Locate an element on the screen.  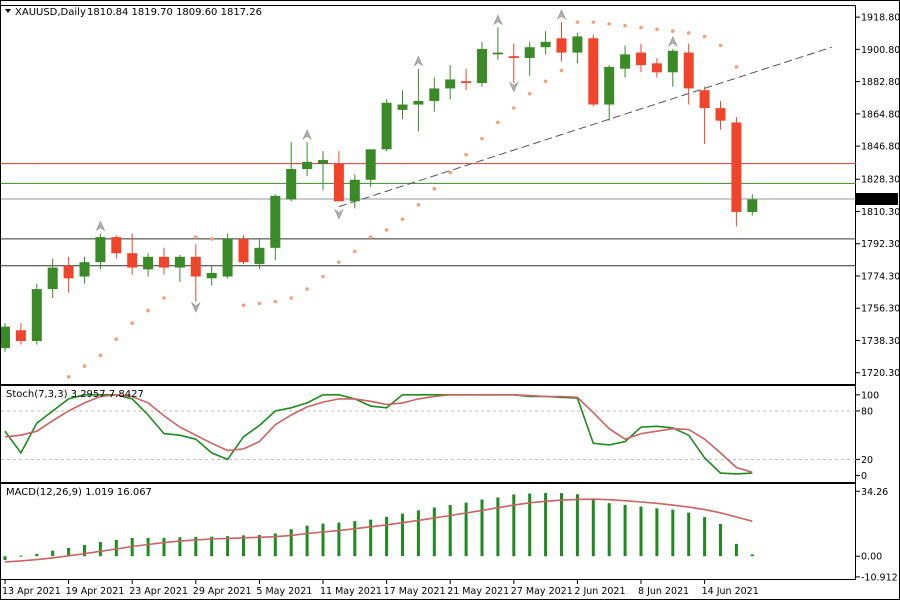
price-tick-label: 1864.80 is located at coordinates (880, 114).